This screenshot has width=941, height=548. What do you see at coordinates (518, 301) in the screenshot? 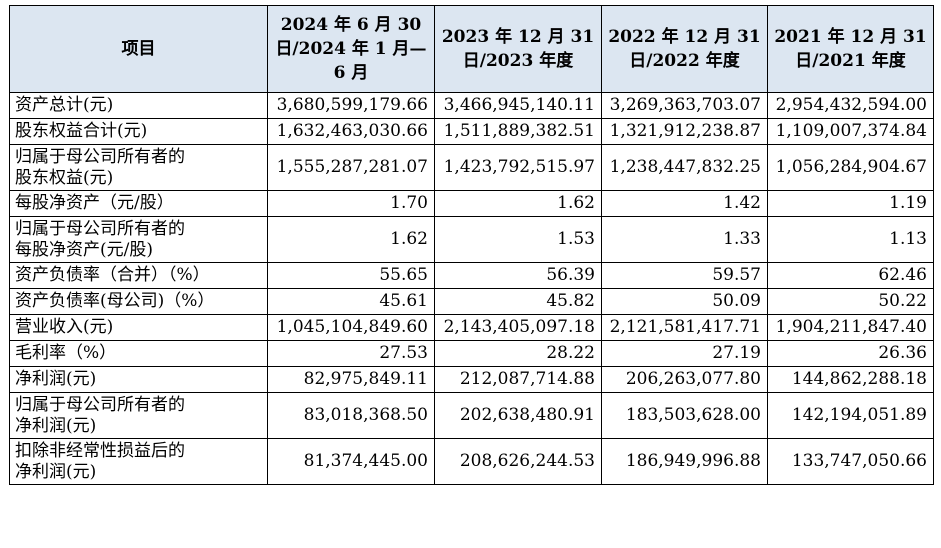
I see `cell-2023: 45.82` at bounding box center [518, 301].